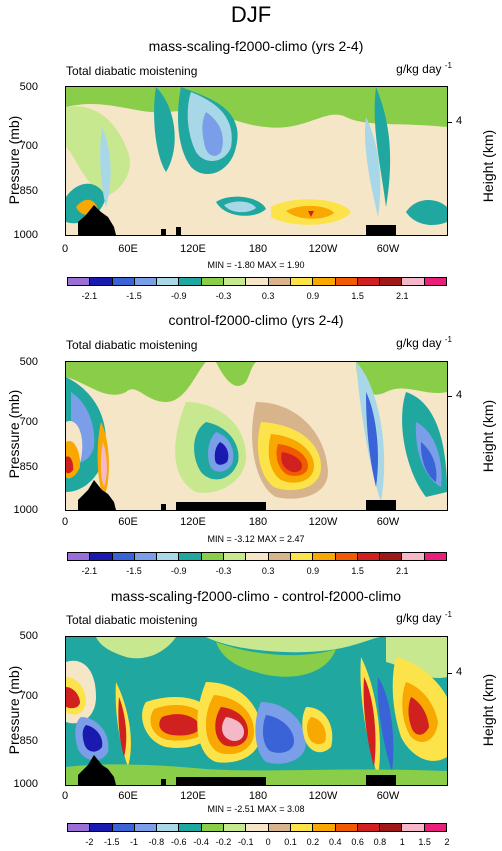 The width and height of the screenshot is (502, 851). I want to click on panel-title: control-f2000-climo (yrs 2-4), so click(256, 320).